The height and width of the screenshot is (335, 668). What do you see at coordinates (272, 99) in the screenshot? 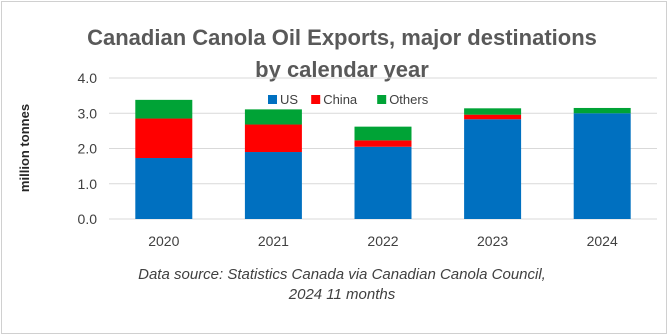
I see `legend-swatch-us` at bounding box center [272, 99].